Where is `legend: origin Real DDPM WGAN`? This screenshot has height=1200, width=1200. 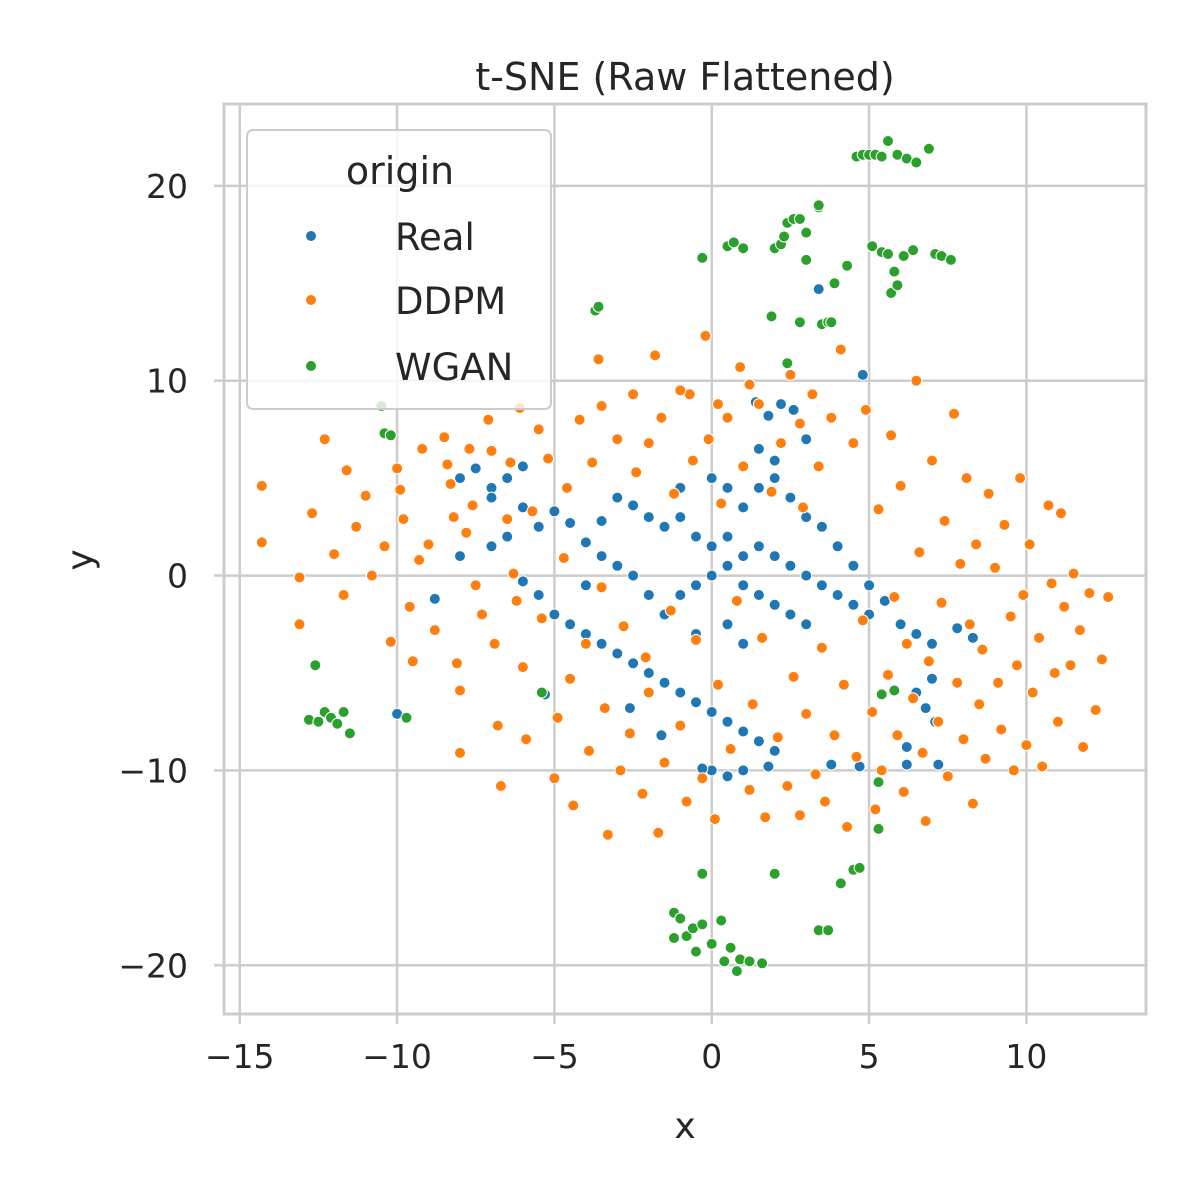 legend: origin Real DDPM WGAN is located at coordinates (399, 269).